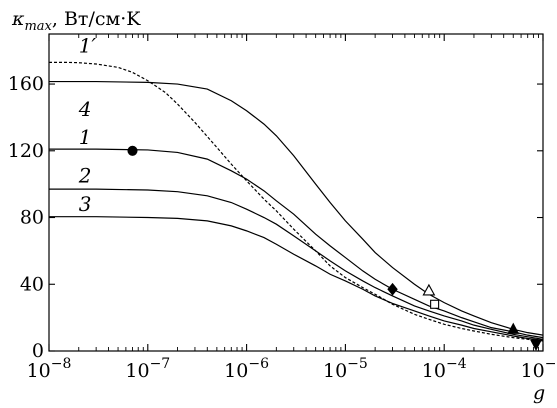 The height and width of the screenshot is (408, 557). What do you see at coordinates (49, 369) in the screenshot?
I see `x-tick-label-0: 10⁻⁸` at bounding box center [49, 369].